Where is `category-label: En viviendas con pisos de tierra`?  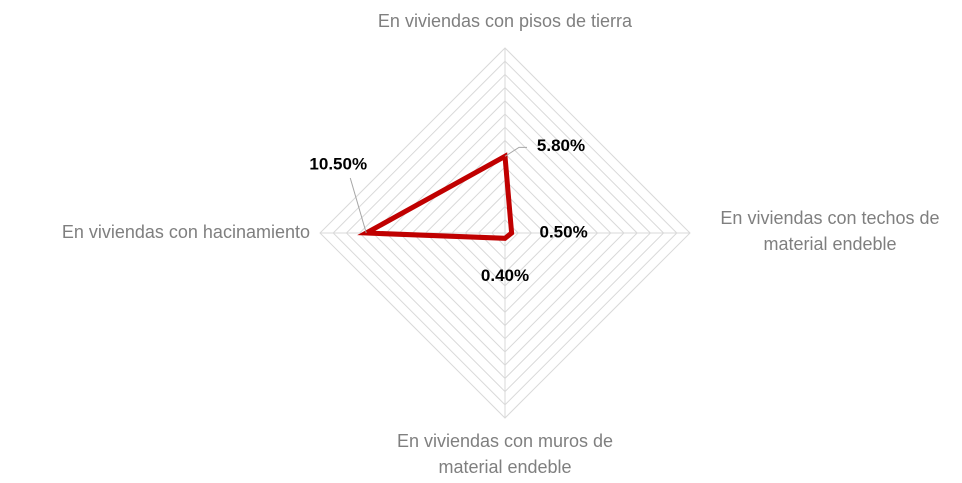
category-label: En viviendas con pisos de tierra is located at coordinates (505, 21).